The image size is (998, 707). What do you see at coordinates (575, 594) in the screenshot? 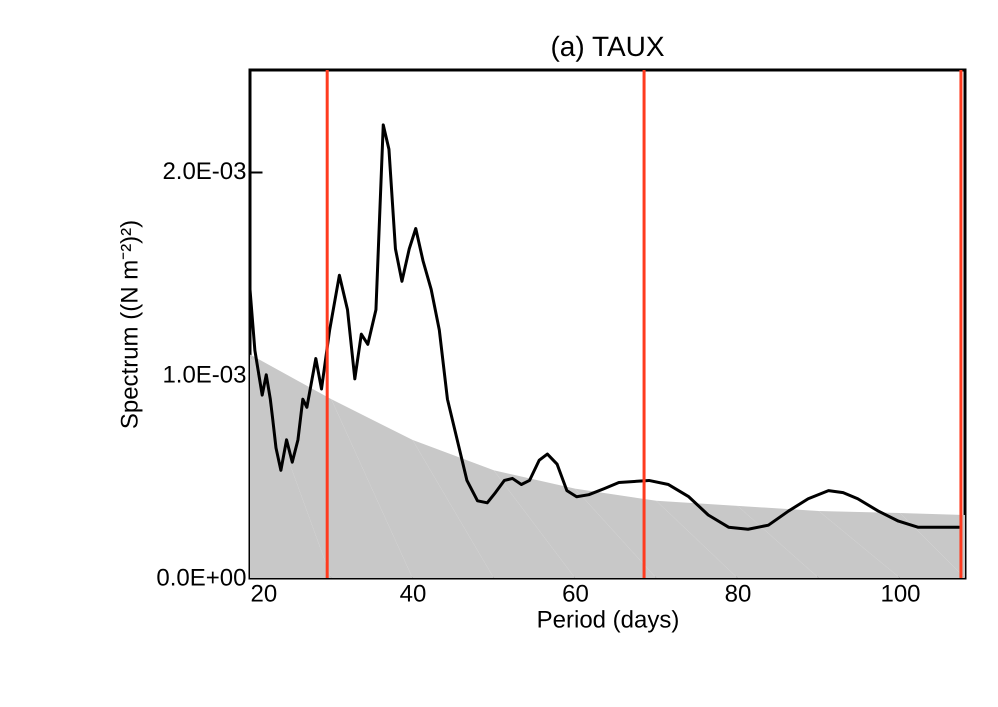
I see `x-tick-label: 60` at bounding box center [575, 594].